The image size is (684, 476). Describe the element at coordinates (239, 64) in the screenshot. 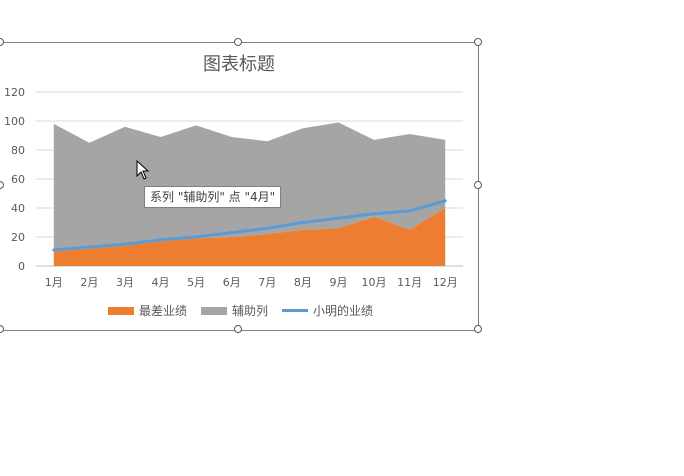

I see `chart-title: 图表标题` at that location.